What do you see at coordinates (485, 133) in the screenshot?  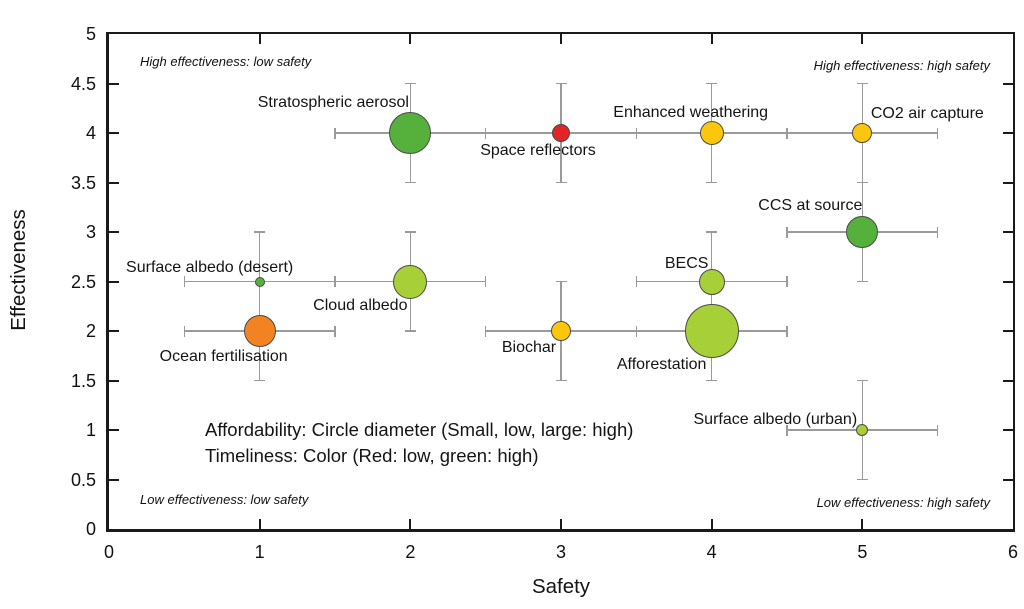 I see `errorbar-h-cap-left-space-reflectors` at bounding box center [485, 133].